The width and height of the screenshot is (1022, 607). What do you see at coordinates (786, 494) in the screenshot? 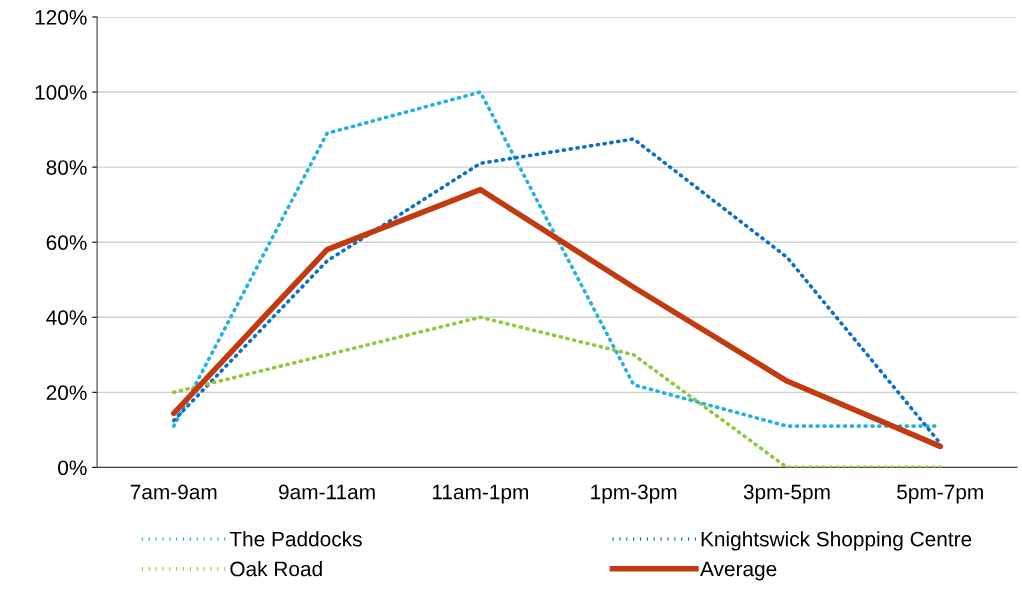
I see `x-tick-label: 3pm-5pm` at bounding box center [786, 494].